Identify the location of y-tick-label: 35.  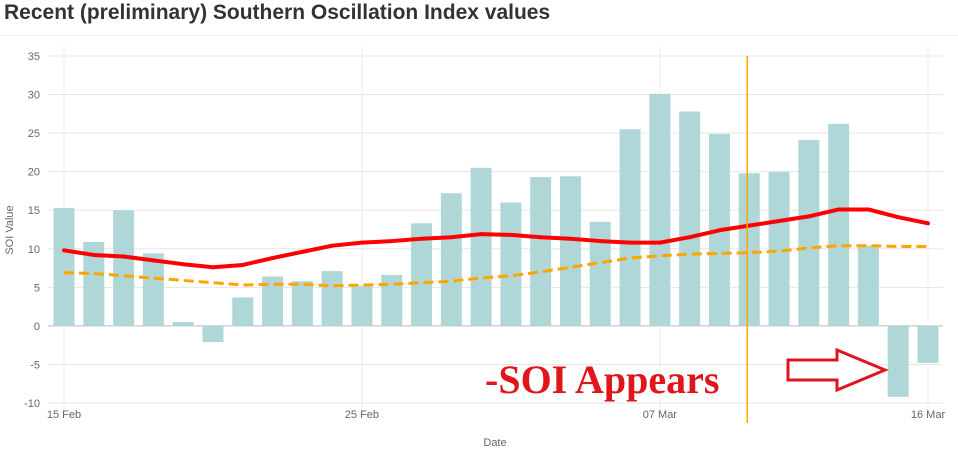
(34, 57).